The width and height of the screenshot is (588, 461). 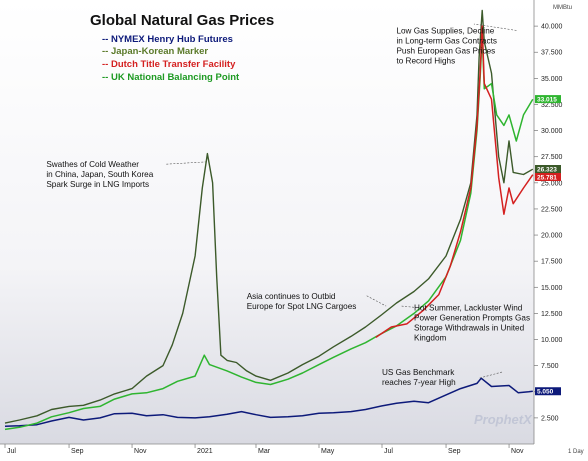 I want to click on last-value-text: 33.015, so click(x=547, y=99).